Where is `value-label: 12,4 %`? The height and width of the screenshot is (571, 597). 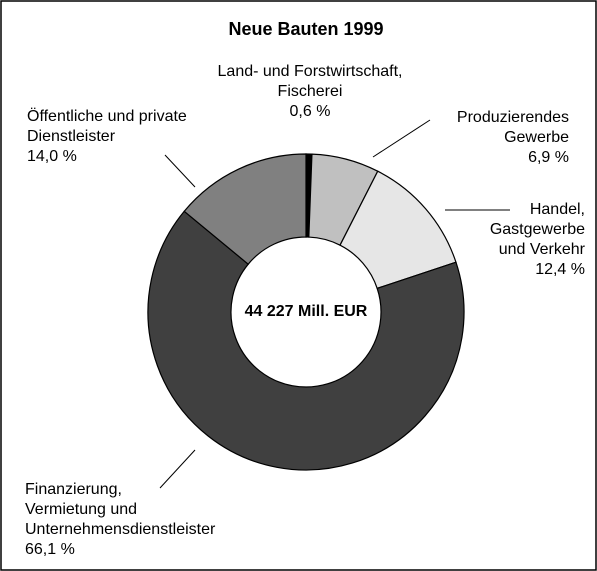 value-label: 12,4 % is located at coordinates (560, 269).